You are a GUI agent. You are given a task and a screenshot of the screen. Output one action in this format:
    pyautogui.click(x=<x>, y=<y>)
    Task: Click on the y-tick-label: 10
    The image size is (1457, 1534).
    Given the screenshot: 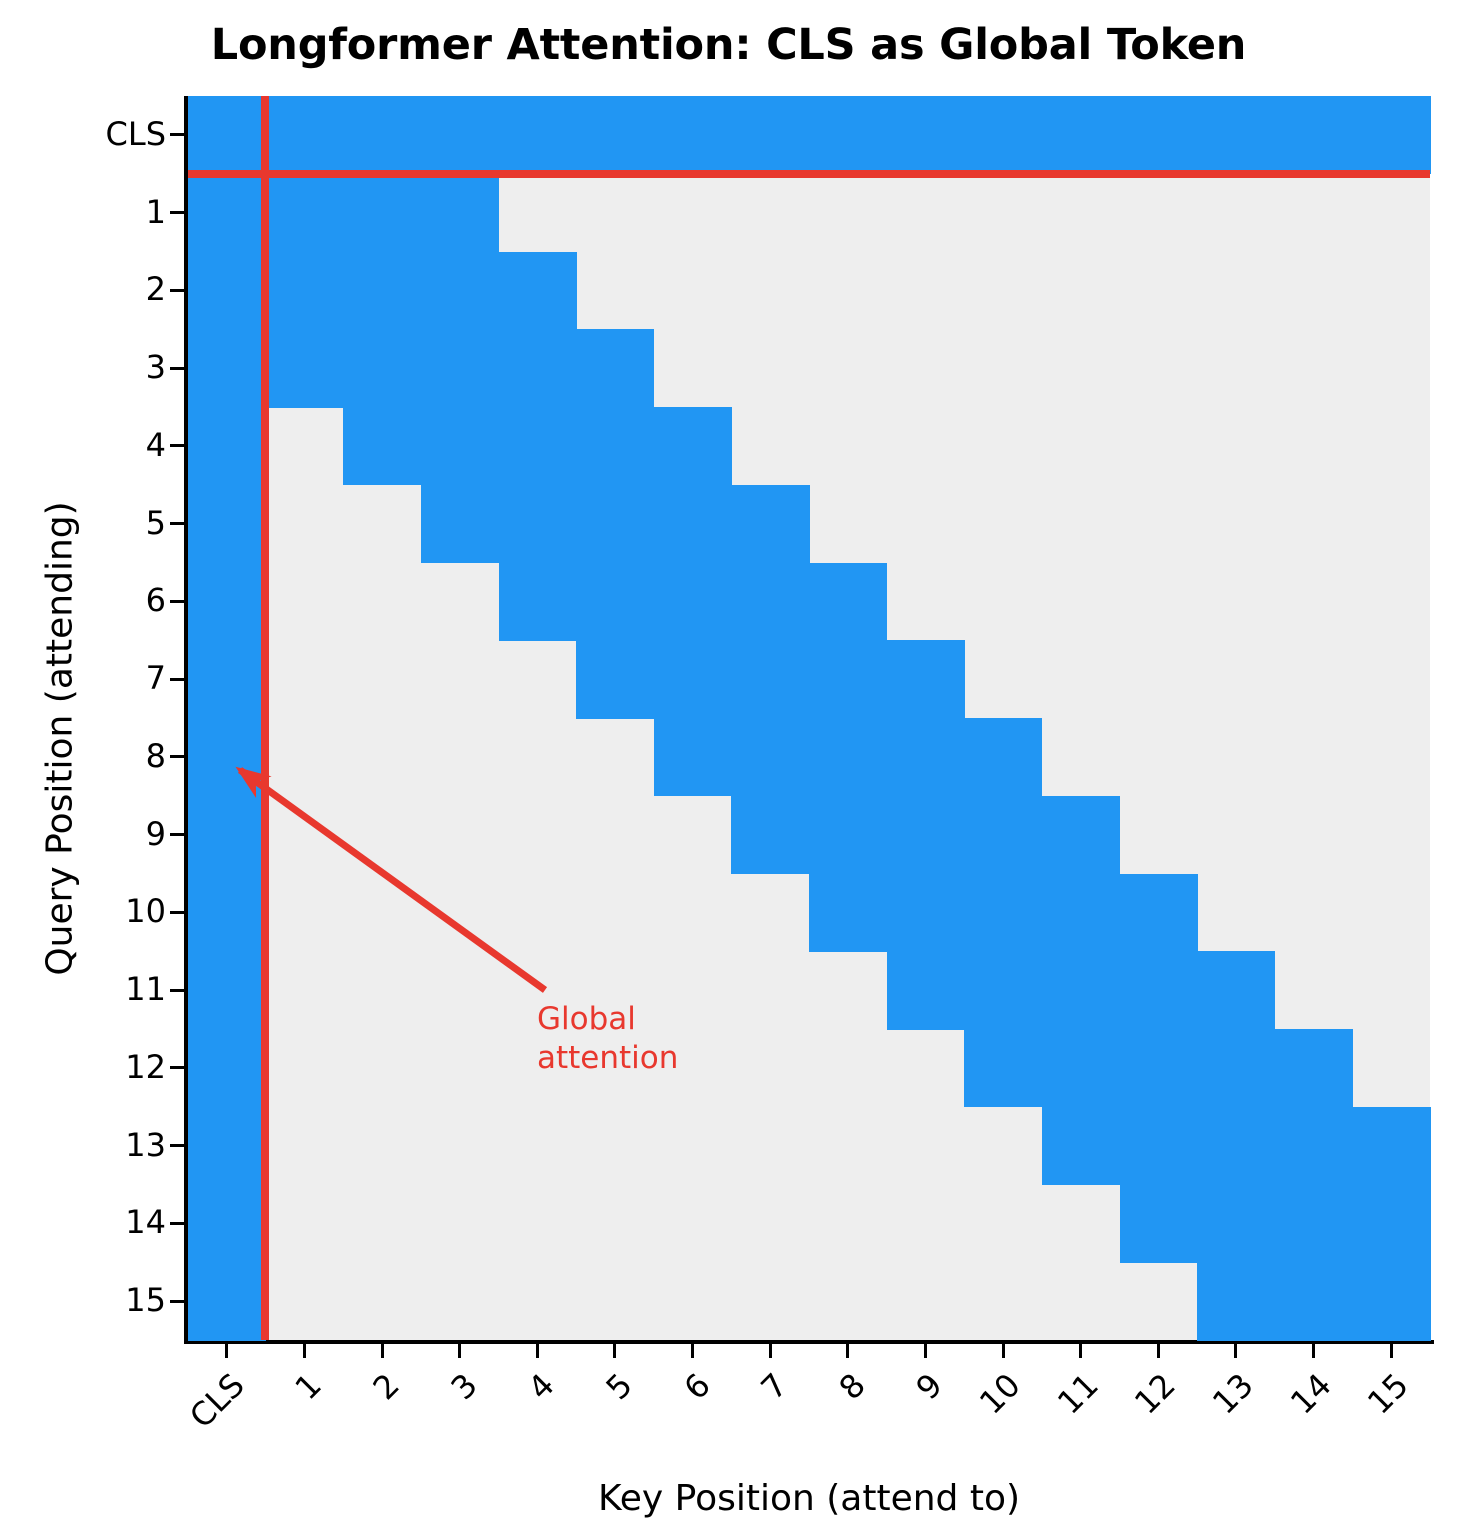 What is the action you would take?
    pyautogui.click(x=145, y=911)
    